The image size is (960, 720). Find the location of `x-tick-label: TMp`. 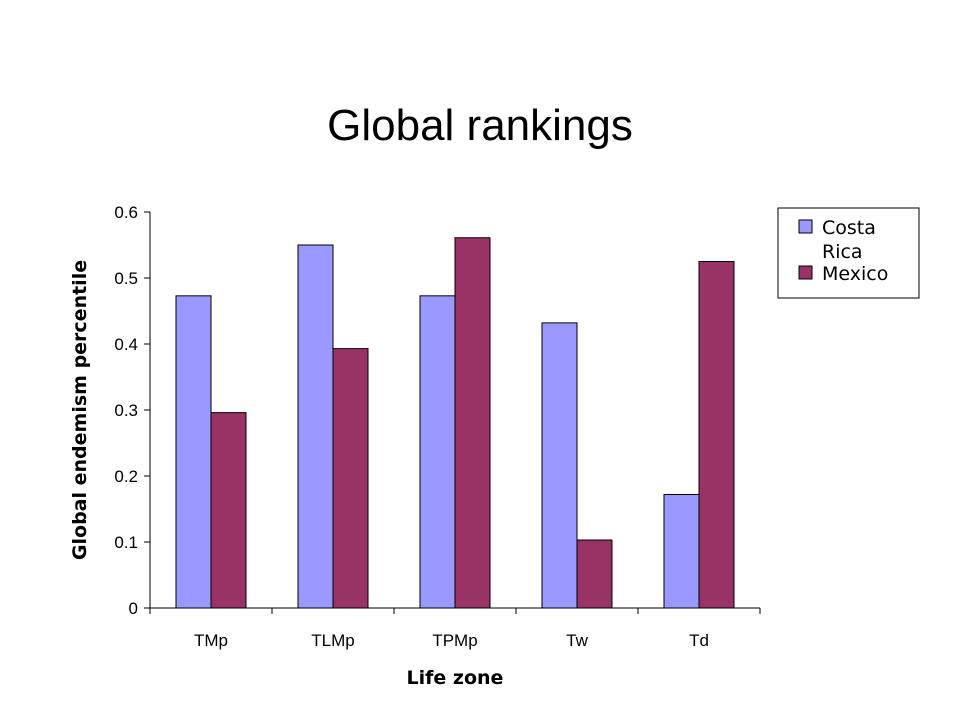

x-tick-label: TMp is located at coordinates (211, 640).